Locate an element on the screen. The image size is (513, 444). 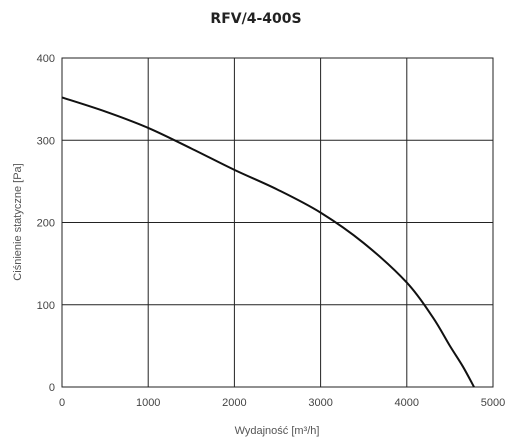
x-tick-label: 4000 is located at coordinates (407, 403).